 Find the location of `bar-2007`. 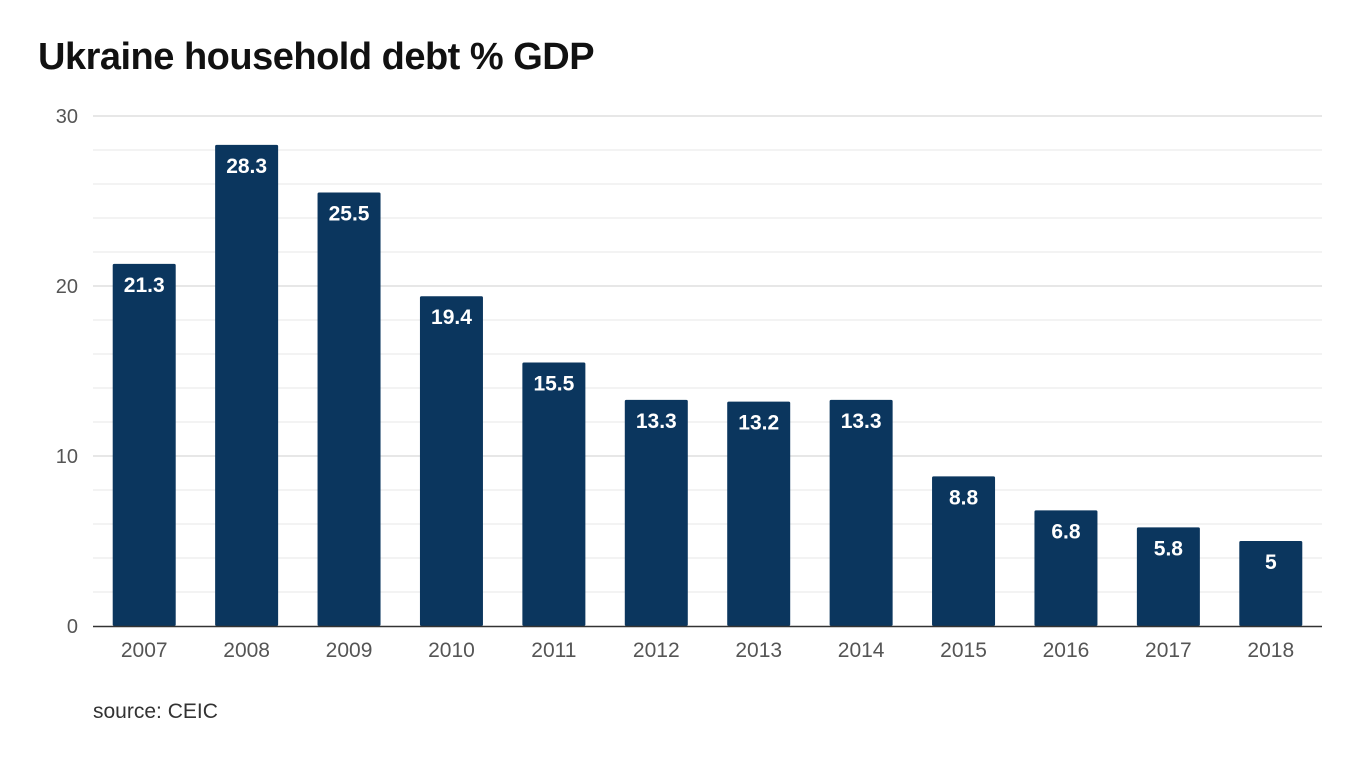

bar-2007 is located at coordinates (144, 444).